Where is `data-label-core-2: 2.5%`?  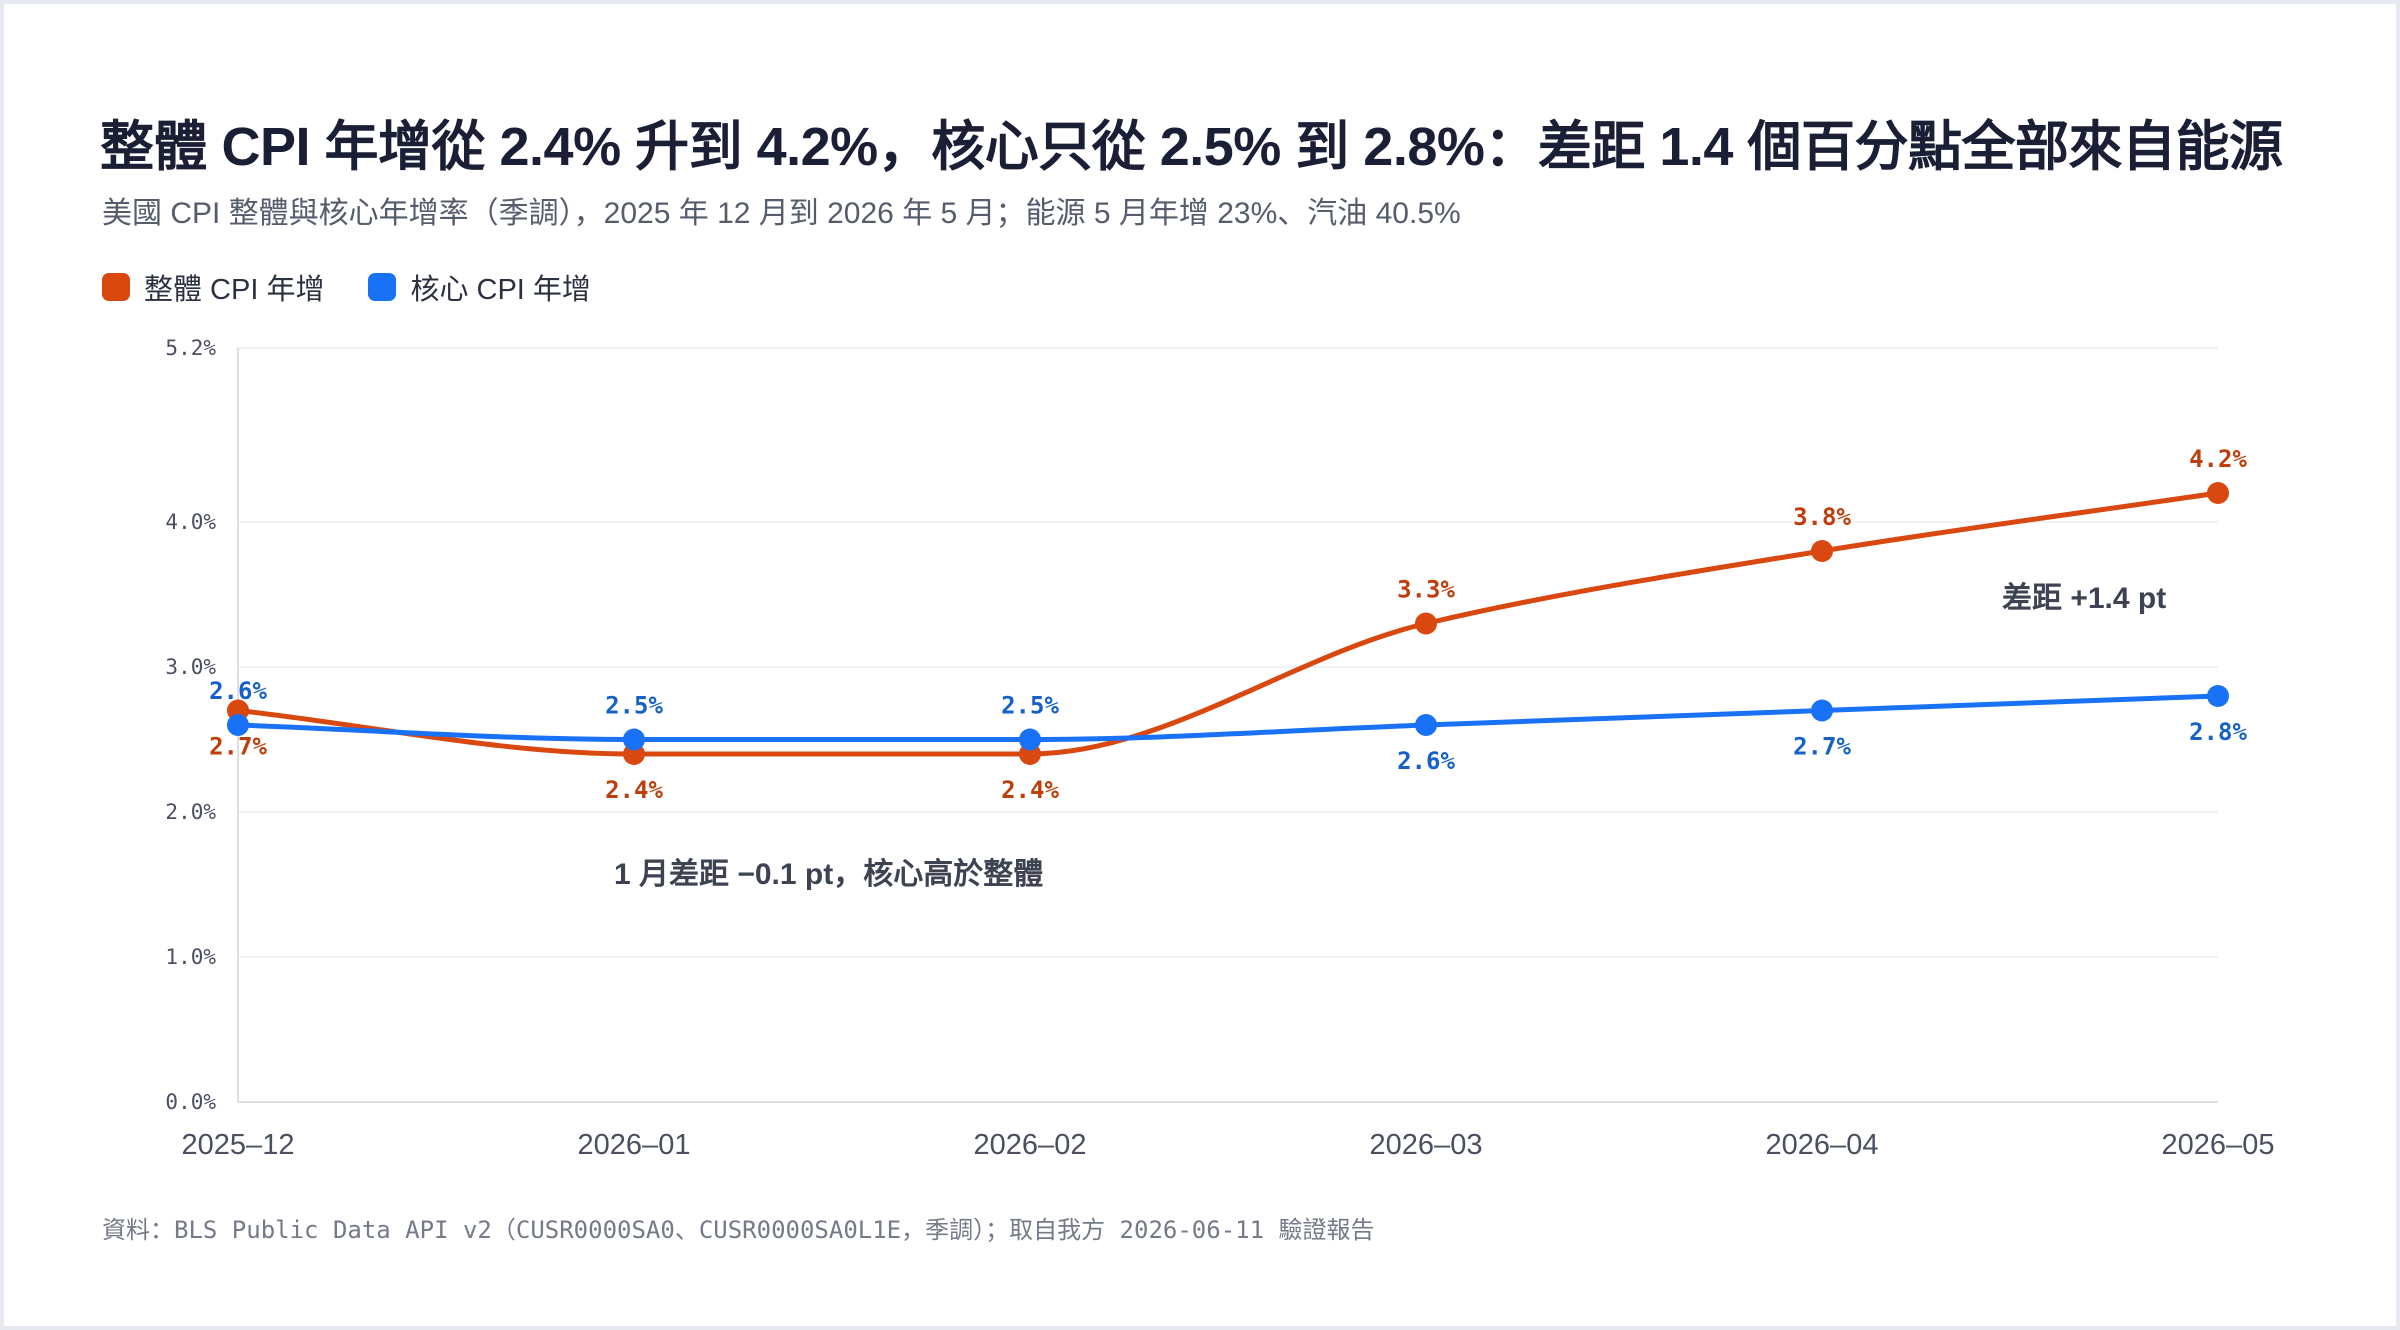
data-label-core-2: 2.5% is located at coordinates (1030, 706).